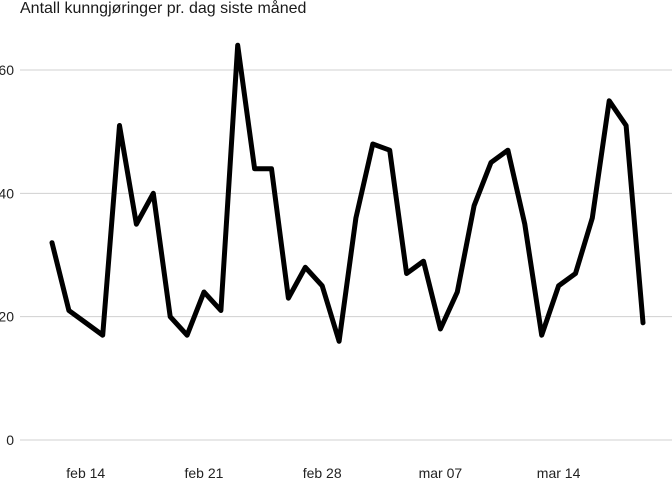  I want to click on x-tick-label: feb 14, so click(85, 472).